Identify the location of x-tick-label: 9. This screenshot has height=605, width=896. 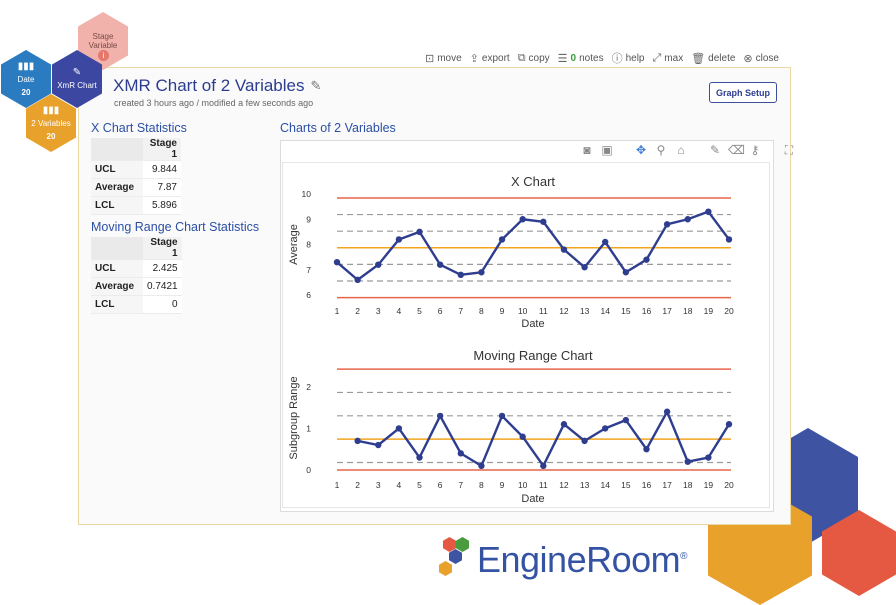
(502, 311).